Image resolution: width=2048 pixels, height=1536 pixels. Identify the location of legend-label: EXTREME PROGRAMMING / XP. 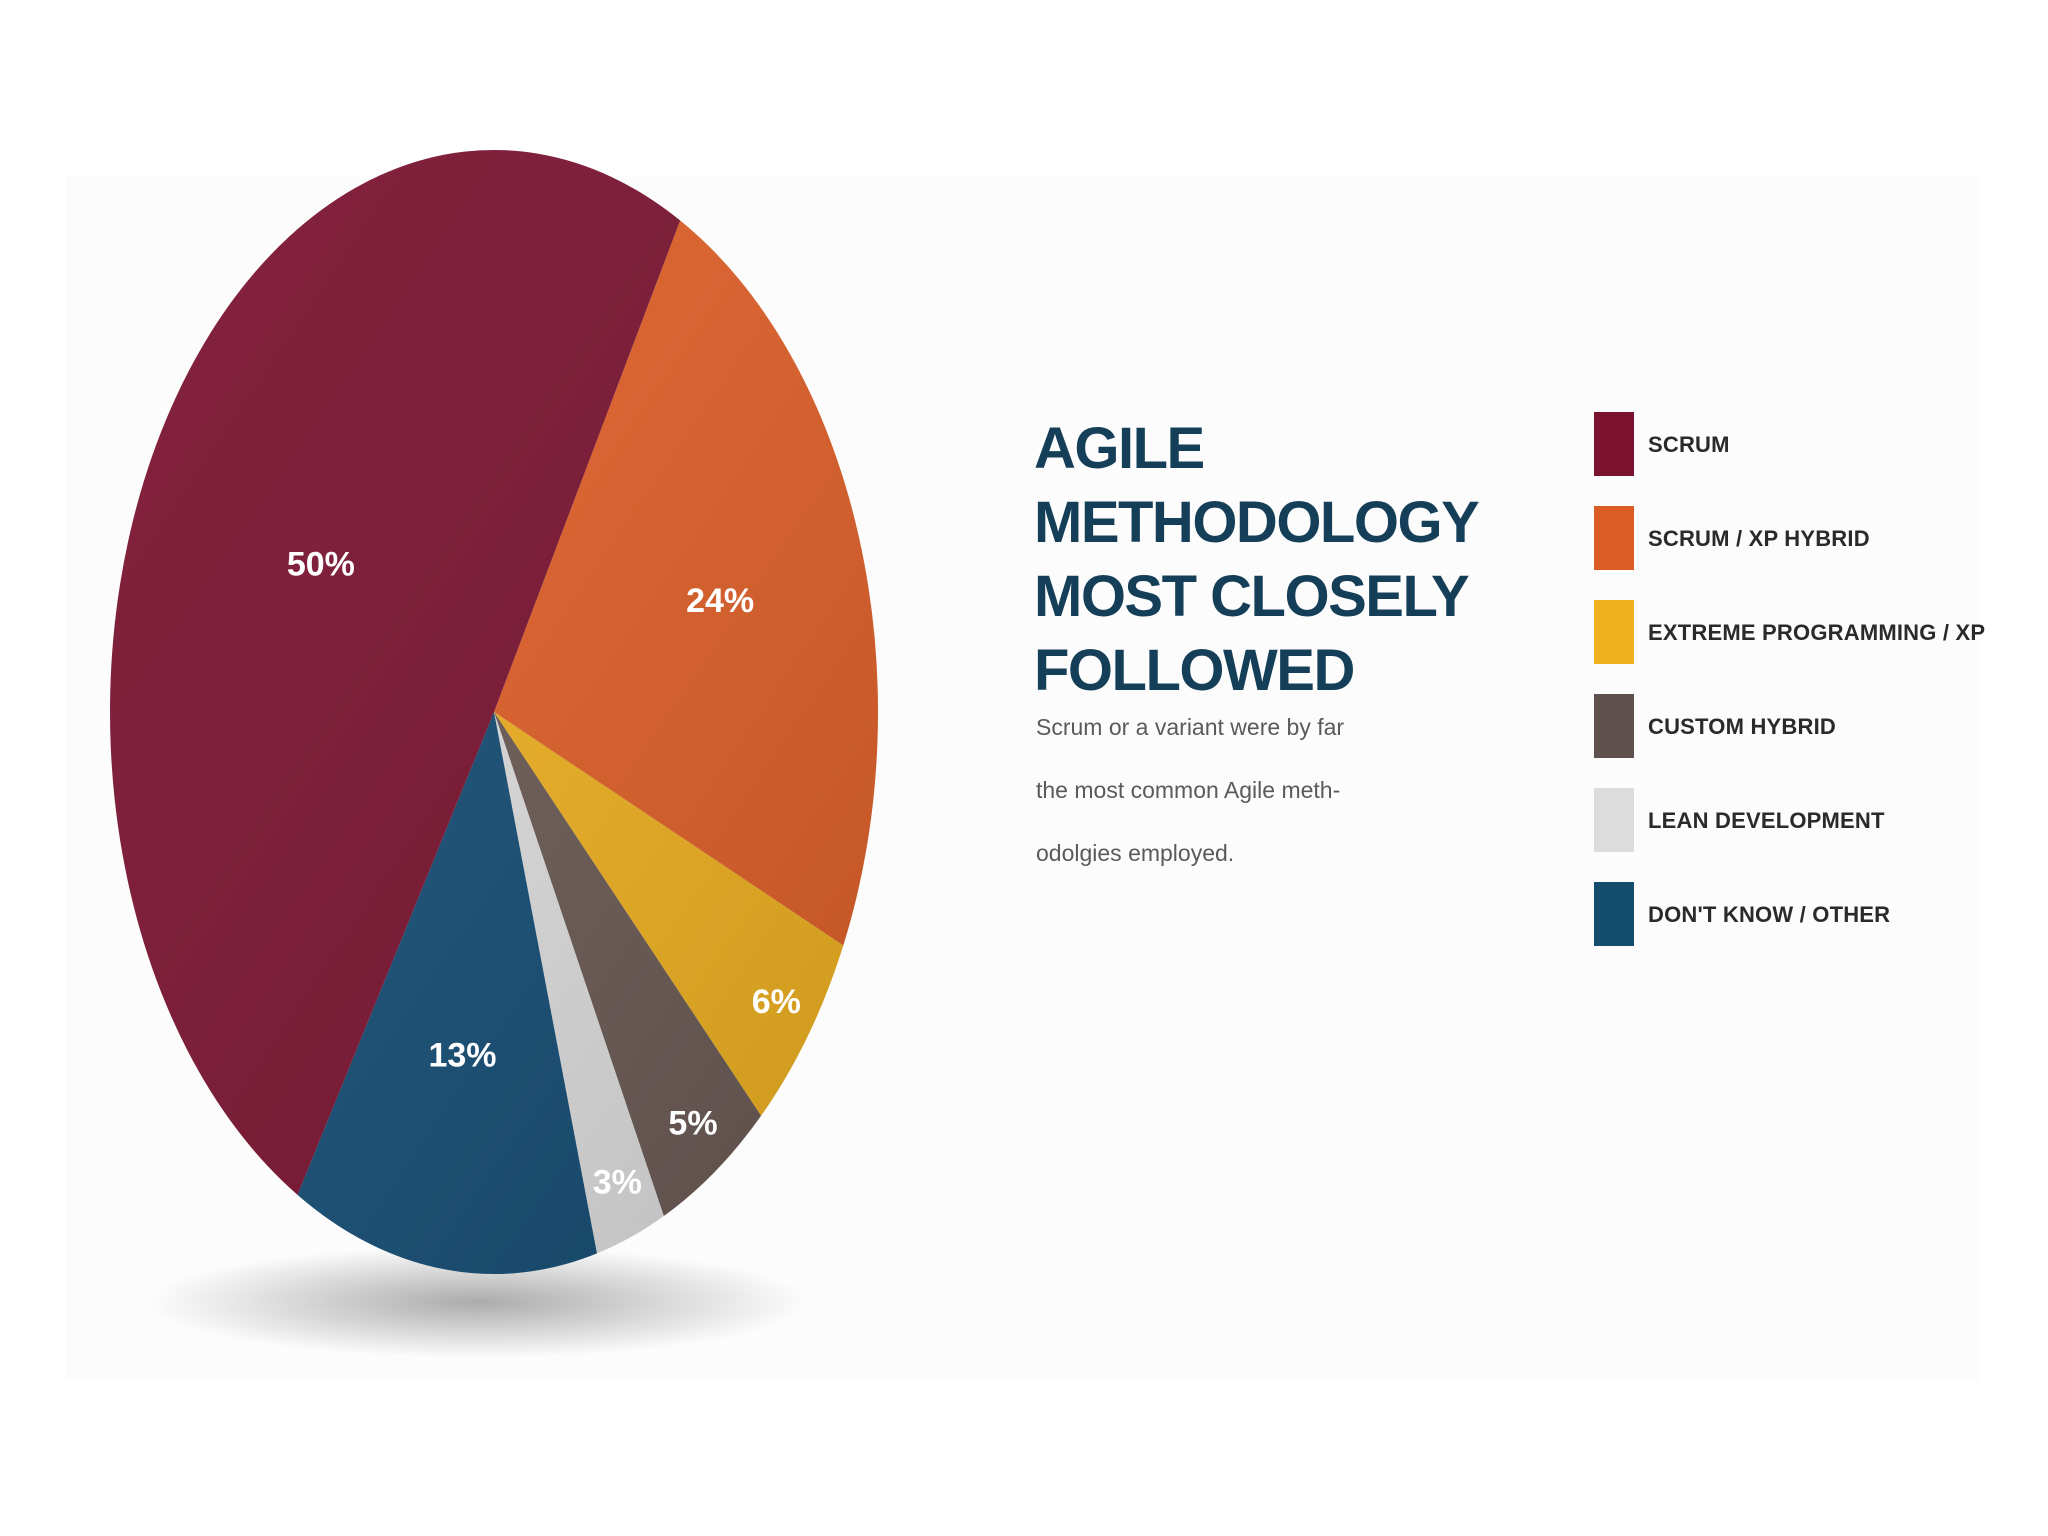
(1817, 632).